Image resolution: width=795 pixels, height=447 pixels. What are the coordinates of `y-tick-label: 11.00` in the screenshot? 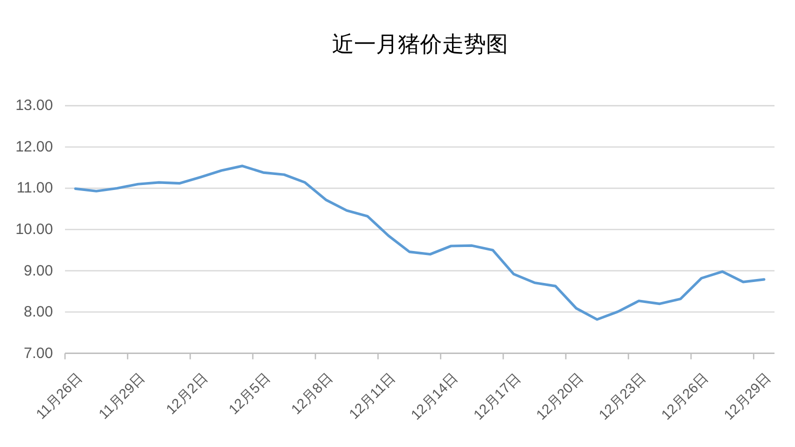 It's located at (34, 188).